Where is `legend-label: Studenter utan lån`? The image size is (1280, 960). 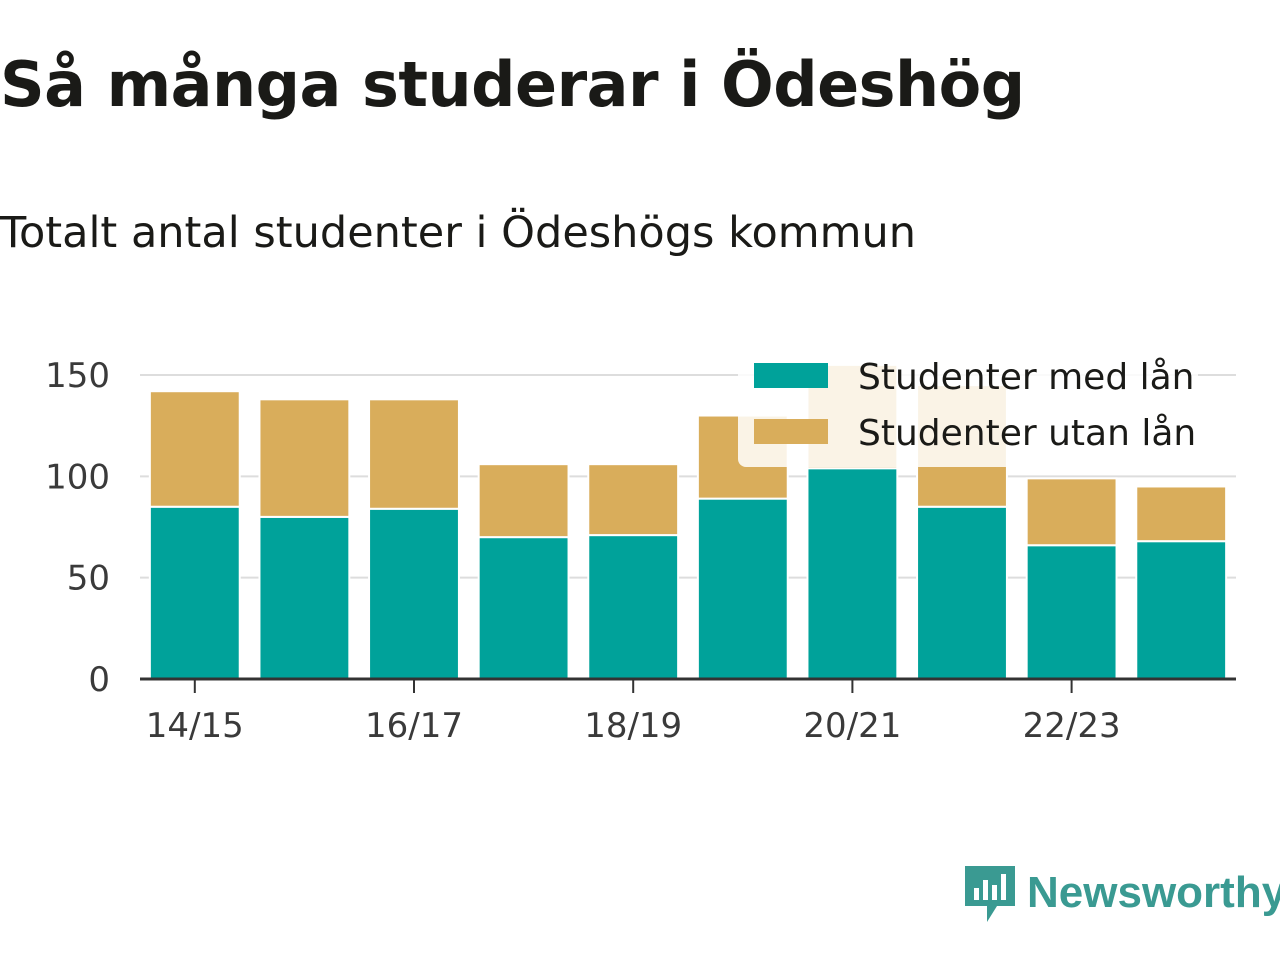 legend-label: Studenter utan lån is located at coordinates (1027, 433).